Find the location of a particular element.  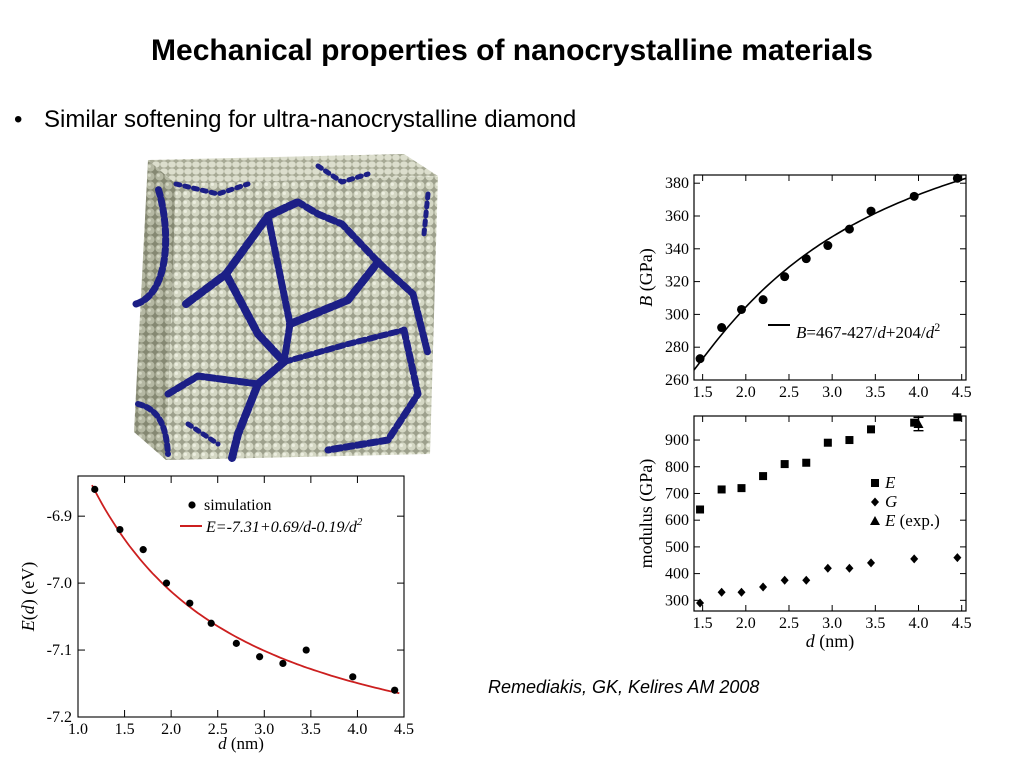

x-tick-label: 1.0 is located at coordinates (78, 729).